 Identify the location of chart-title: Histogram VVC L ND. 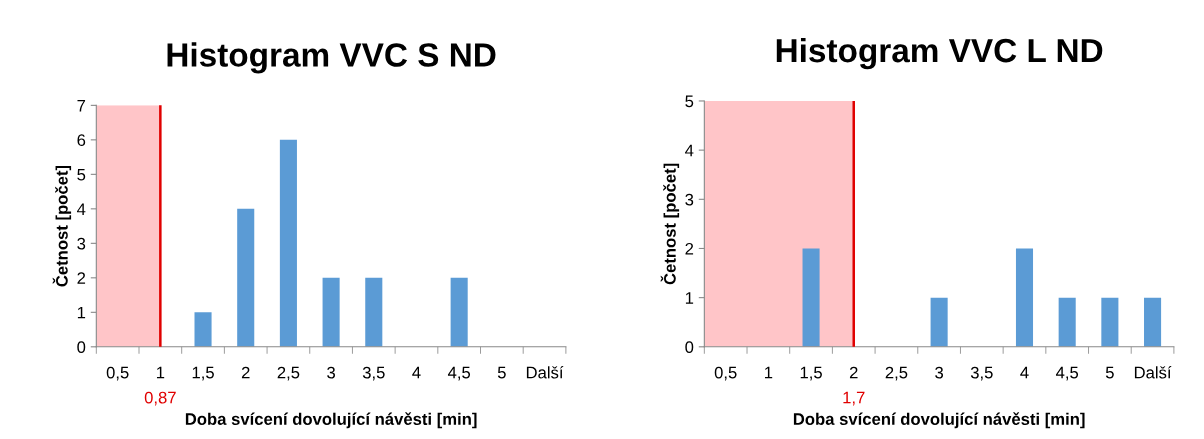
(939, 53).